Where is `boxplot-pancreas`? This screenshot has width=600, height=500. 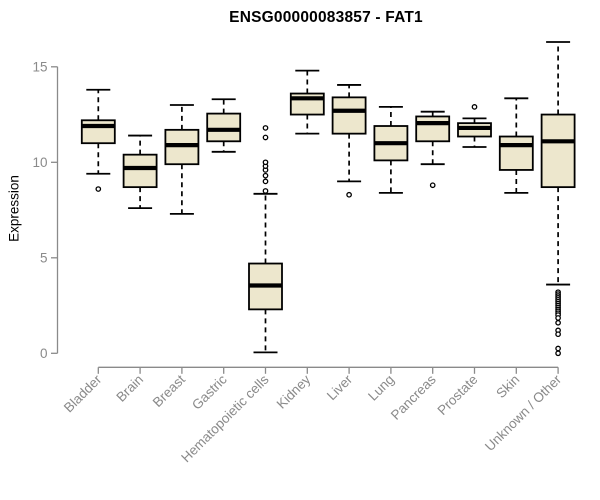 boxplot-pancreas is located at coordinates (433, 149).